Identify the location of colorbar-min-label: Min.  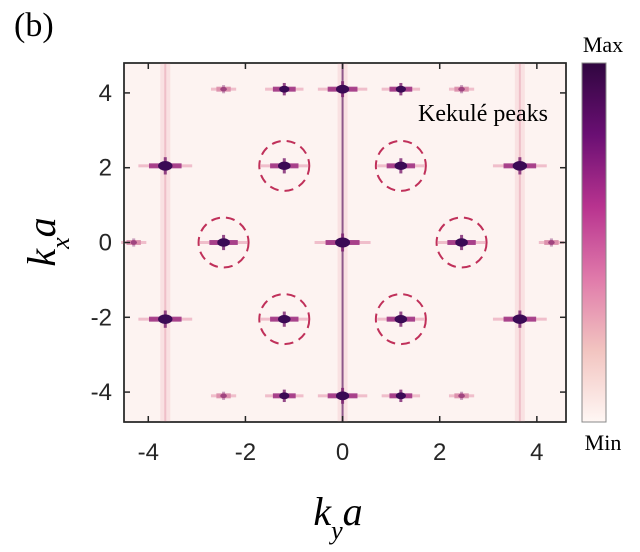
(603, 442).